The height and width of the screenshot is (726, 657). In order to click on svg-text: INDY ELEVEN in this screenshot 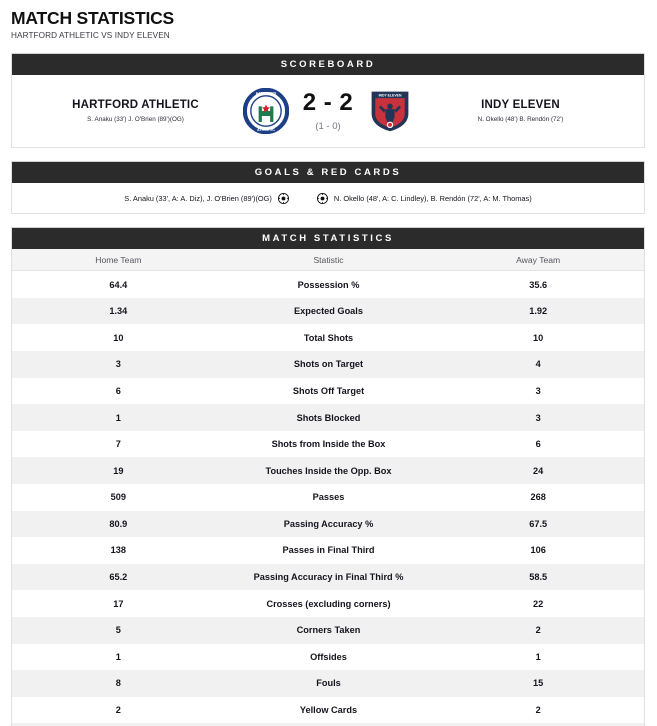, I will do `click(390, 96)`.